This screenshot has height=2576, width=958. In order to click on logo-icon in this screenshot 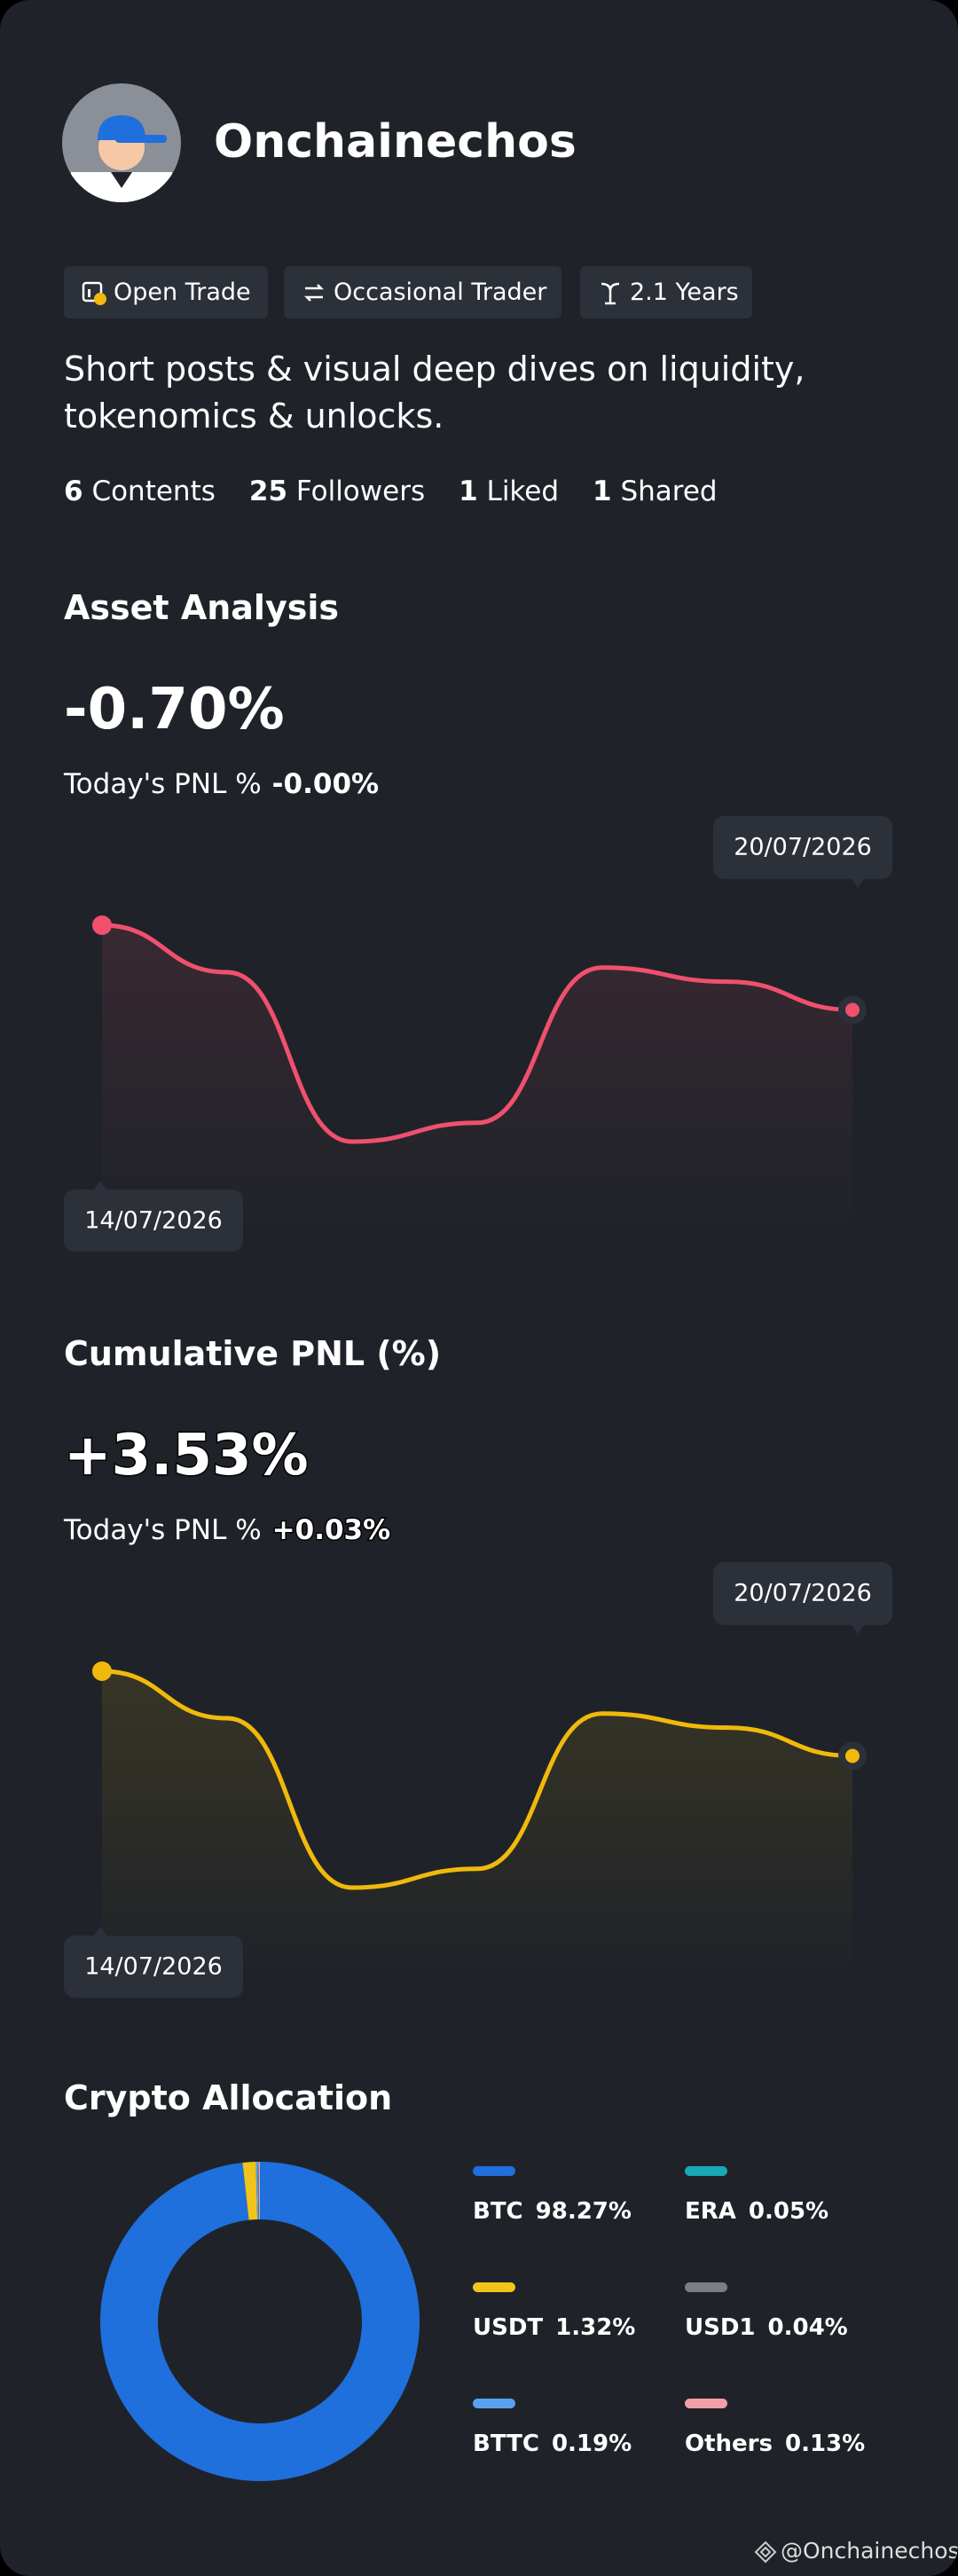, I will do `click(766, 2552)`.